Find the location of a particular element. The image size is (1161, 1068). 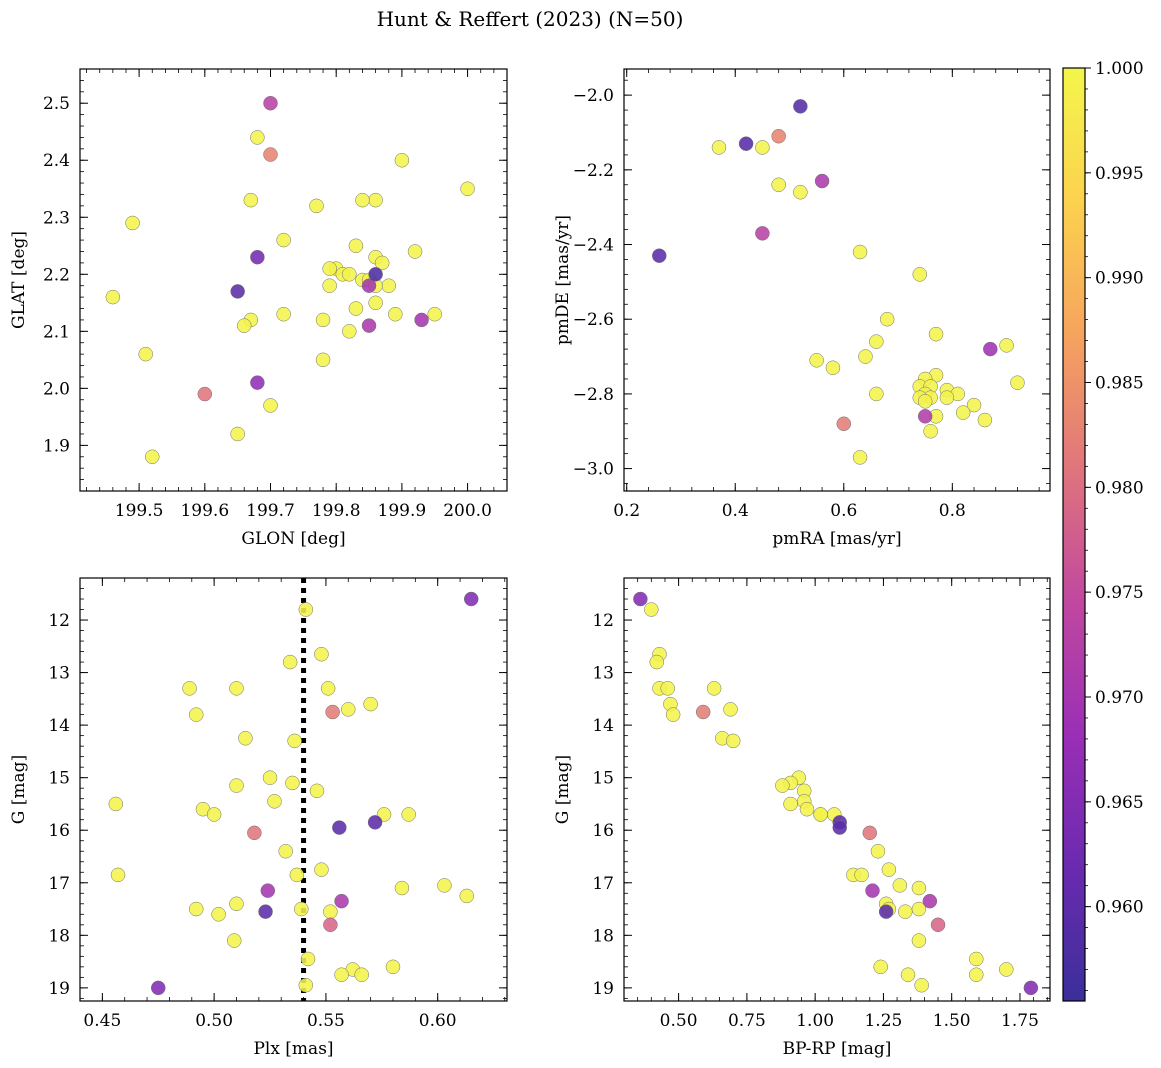

x-axis-label: pmRA [mas/yr] is located at coordinates (836, 539).